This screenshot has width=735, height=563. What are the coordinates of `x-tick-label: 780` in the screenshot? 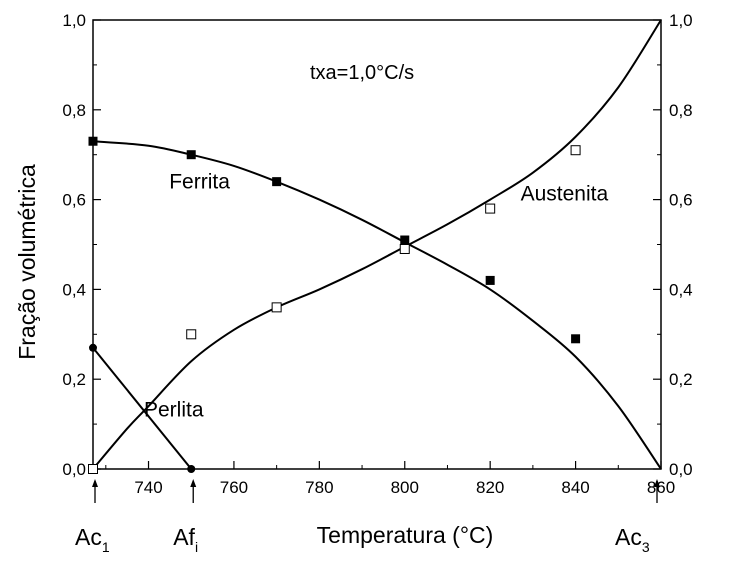 It's located at (319, 487).